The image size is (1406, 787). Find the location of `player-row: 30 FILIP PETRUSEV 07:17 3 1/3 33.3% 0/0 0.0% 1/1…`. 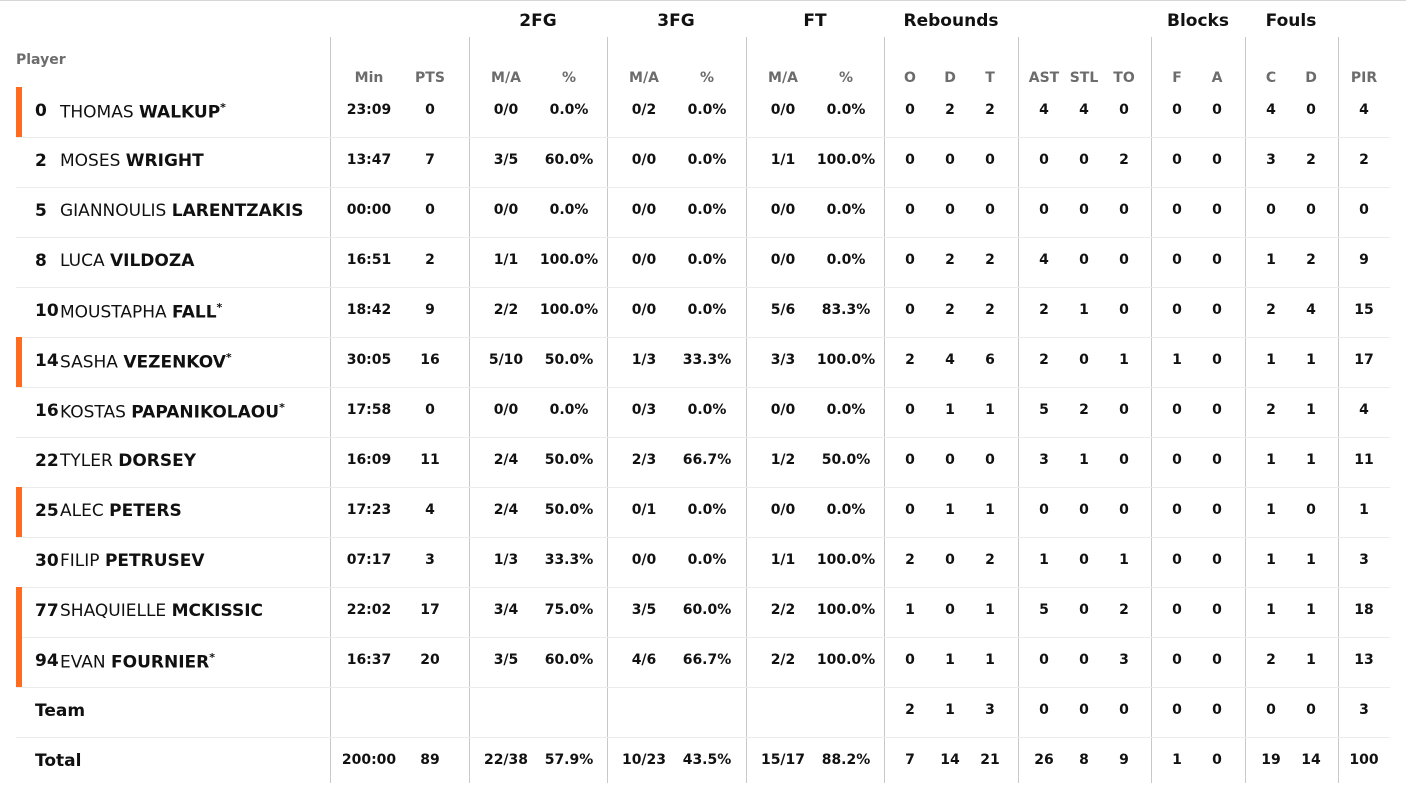

player-row: 30 FILIP PETRUSEV 07:17 3 1/3 33.3% 0/0 0.0% 1/1… is located at coordinates (703, 562).